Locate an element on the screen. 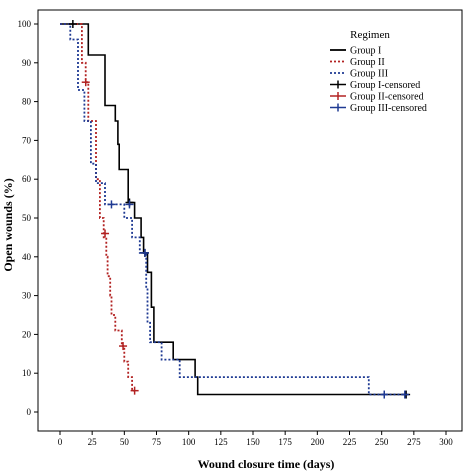 The image size is (472, 474). y-tick-label: 50 is located at coordinates (27, 218).